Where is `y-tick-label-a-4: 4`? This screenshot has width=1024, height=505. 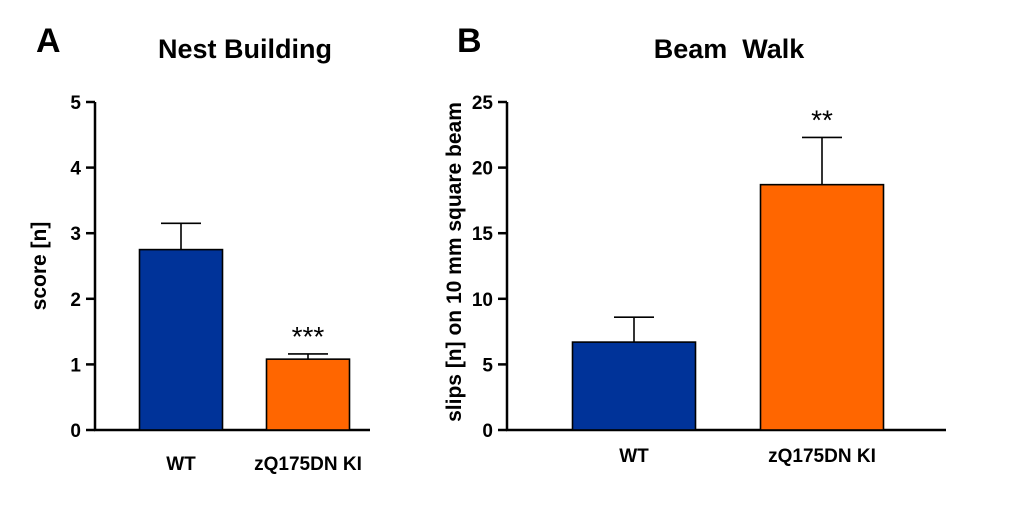 y-tick-label-a-4: 4 is located at coordinates (75, 169).